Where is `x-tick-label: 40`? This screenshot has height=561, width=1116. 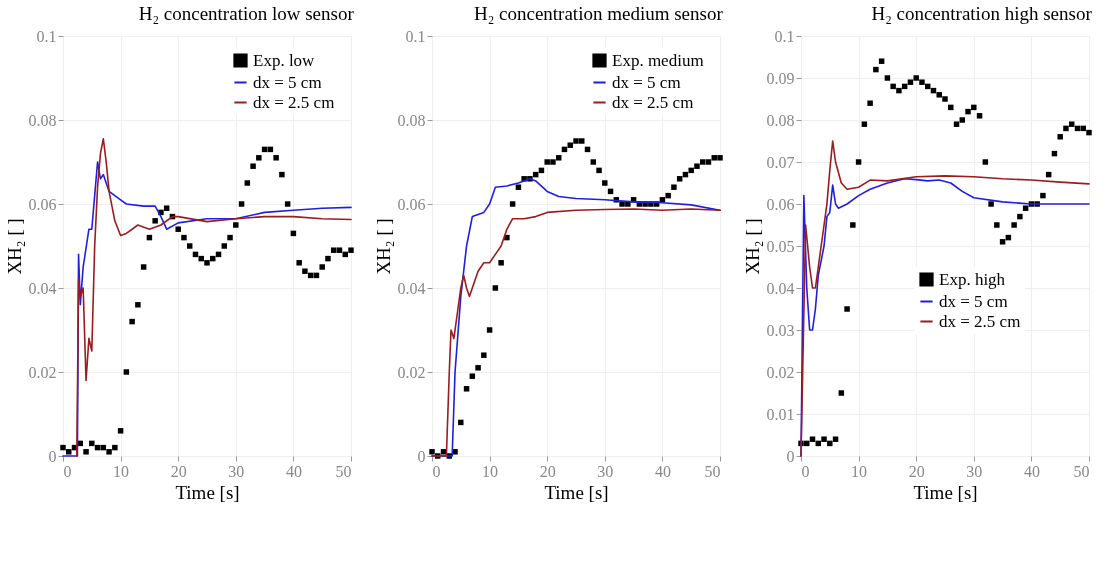
x-tick-label: 40 is located at coordinates (293, 471).